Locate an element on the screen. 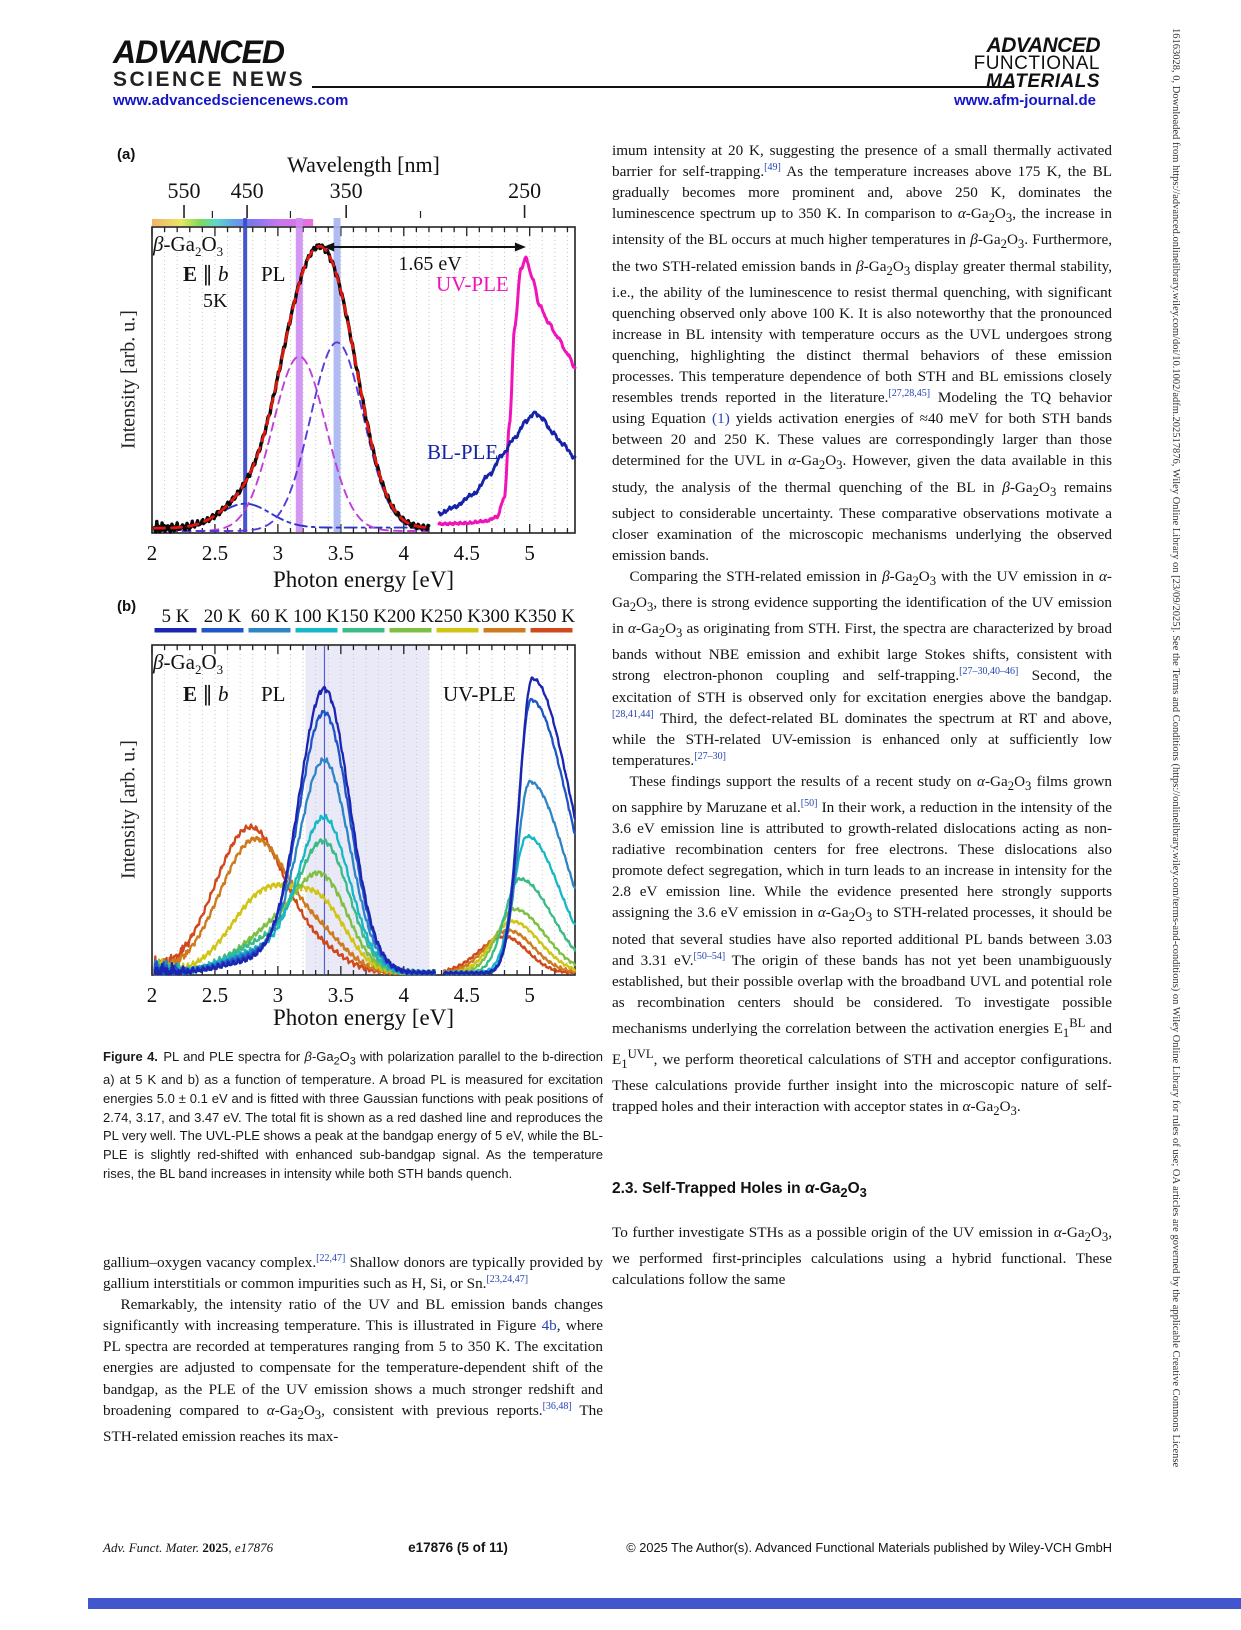  ple-curve-20 K is located at coordinates (509, 836).